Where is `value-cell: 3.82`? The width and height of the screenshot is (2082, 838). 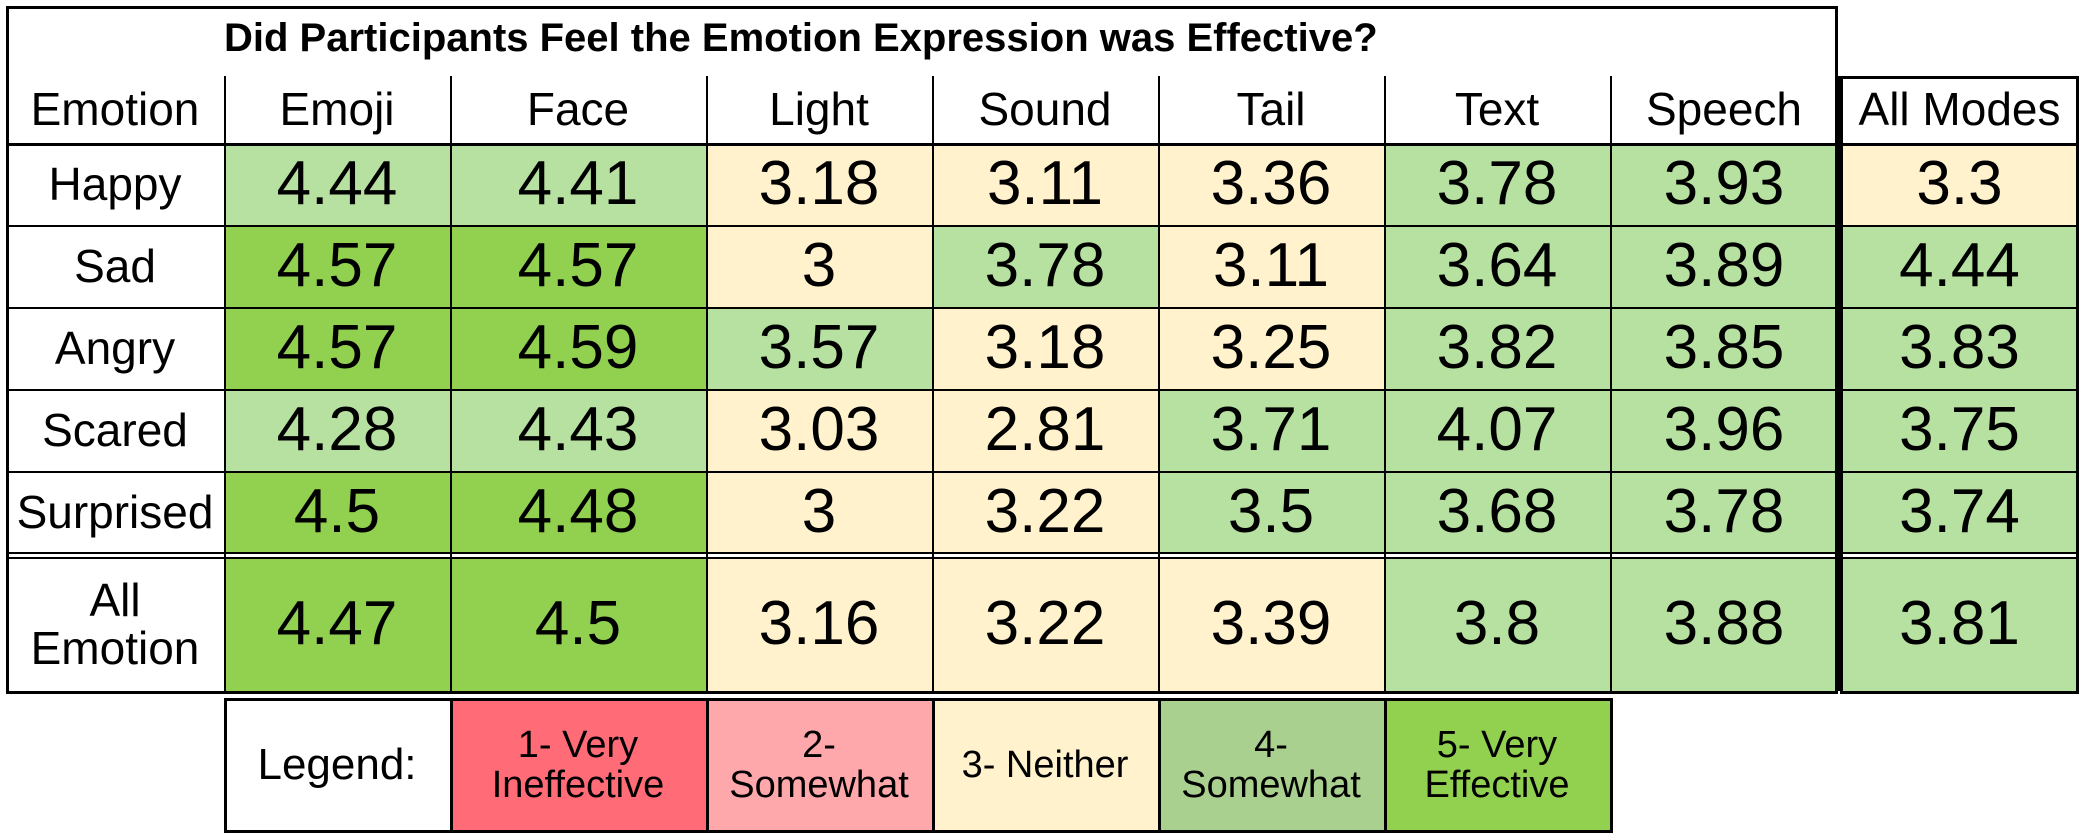 value-cell: 3.82 is located at coordinates (1497, 348).